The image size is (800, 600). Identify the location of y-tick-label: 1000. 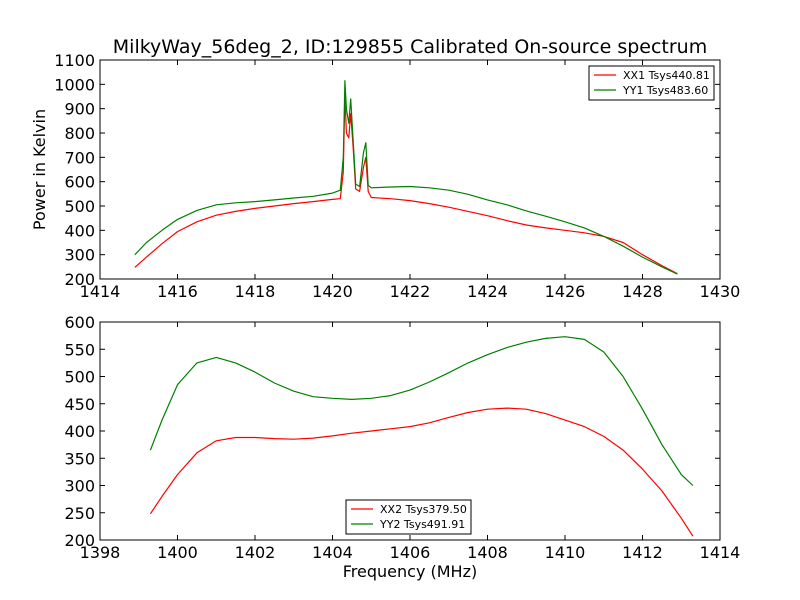
(74, 84).